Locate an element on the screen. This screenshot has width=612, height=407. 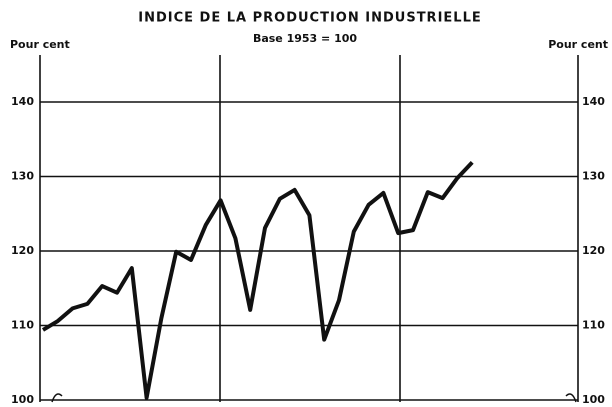
y2-tick-label: 140 is located at coordinates (593, 101).